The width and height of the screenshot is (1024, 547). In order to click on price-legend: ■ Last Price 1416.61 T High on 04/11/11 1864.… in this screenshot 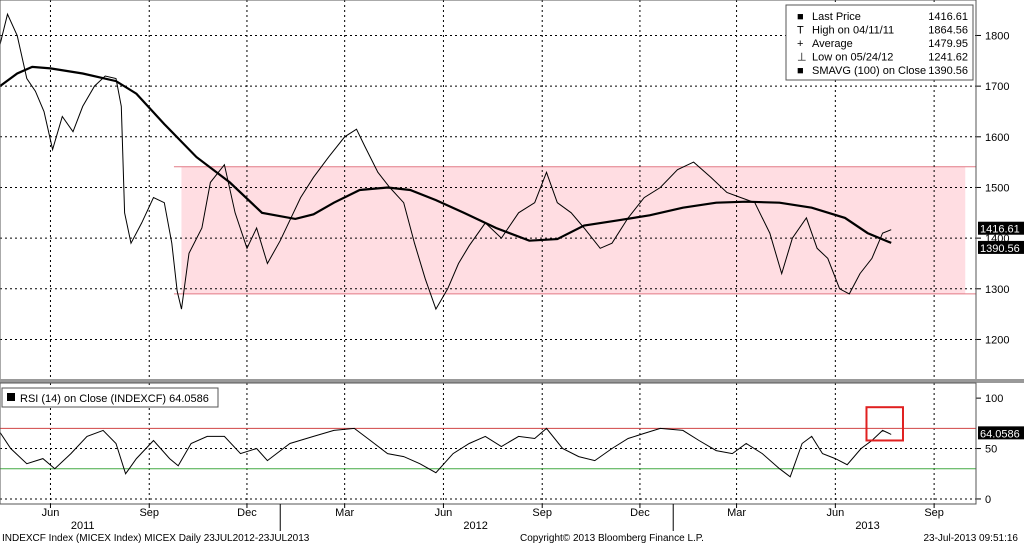, I will do `click(879, 42)`.